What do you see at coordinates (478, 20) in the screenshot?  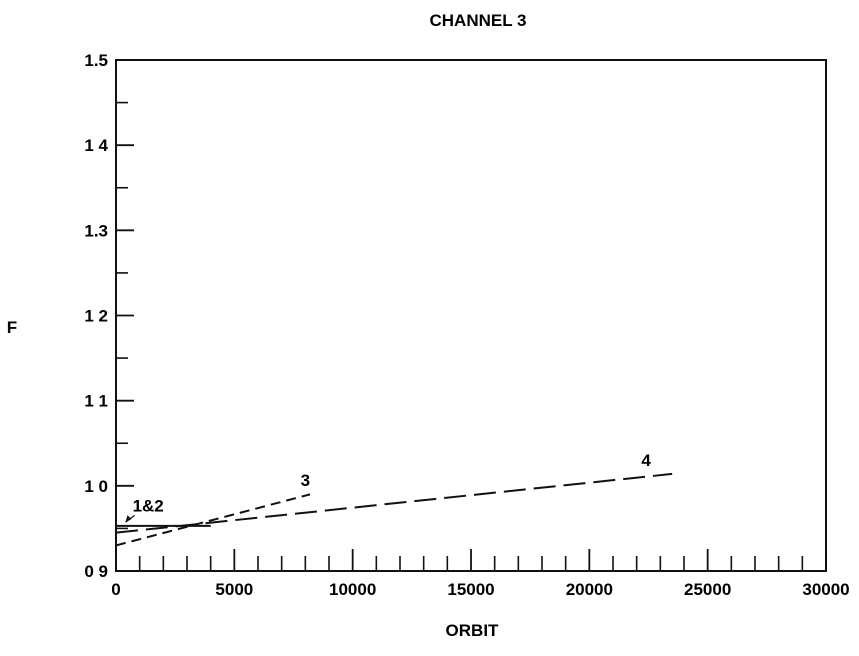 I see `chart-title: CHANNEL 3` at bounding box center [478, 20].